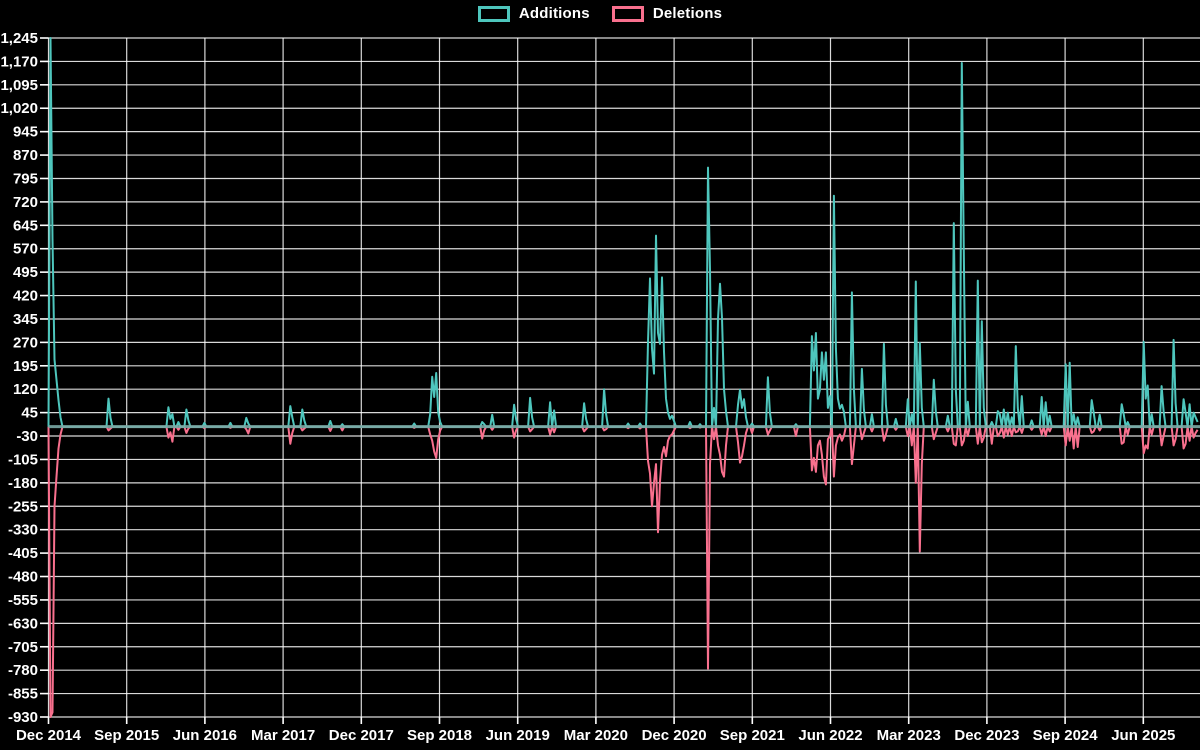  Describe the element at coordinates (23, 459) in the screenshot. I see `y-tick-label: -105` at that location.